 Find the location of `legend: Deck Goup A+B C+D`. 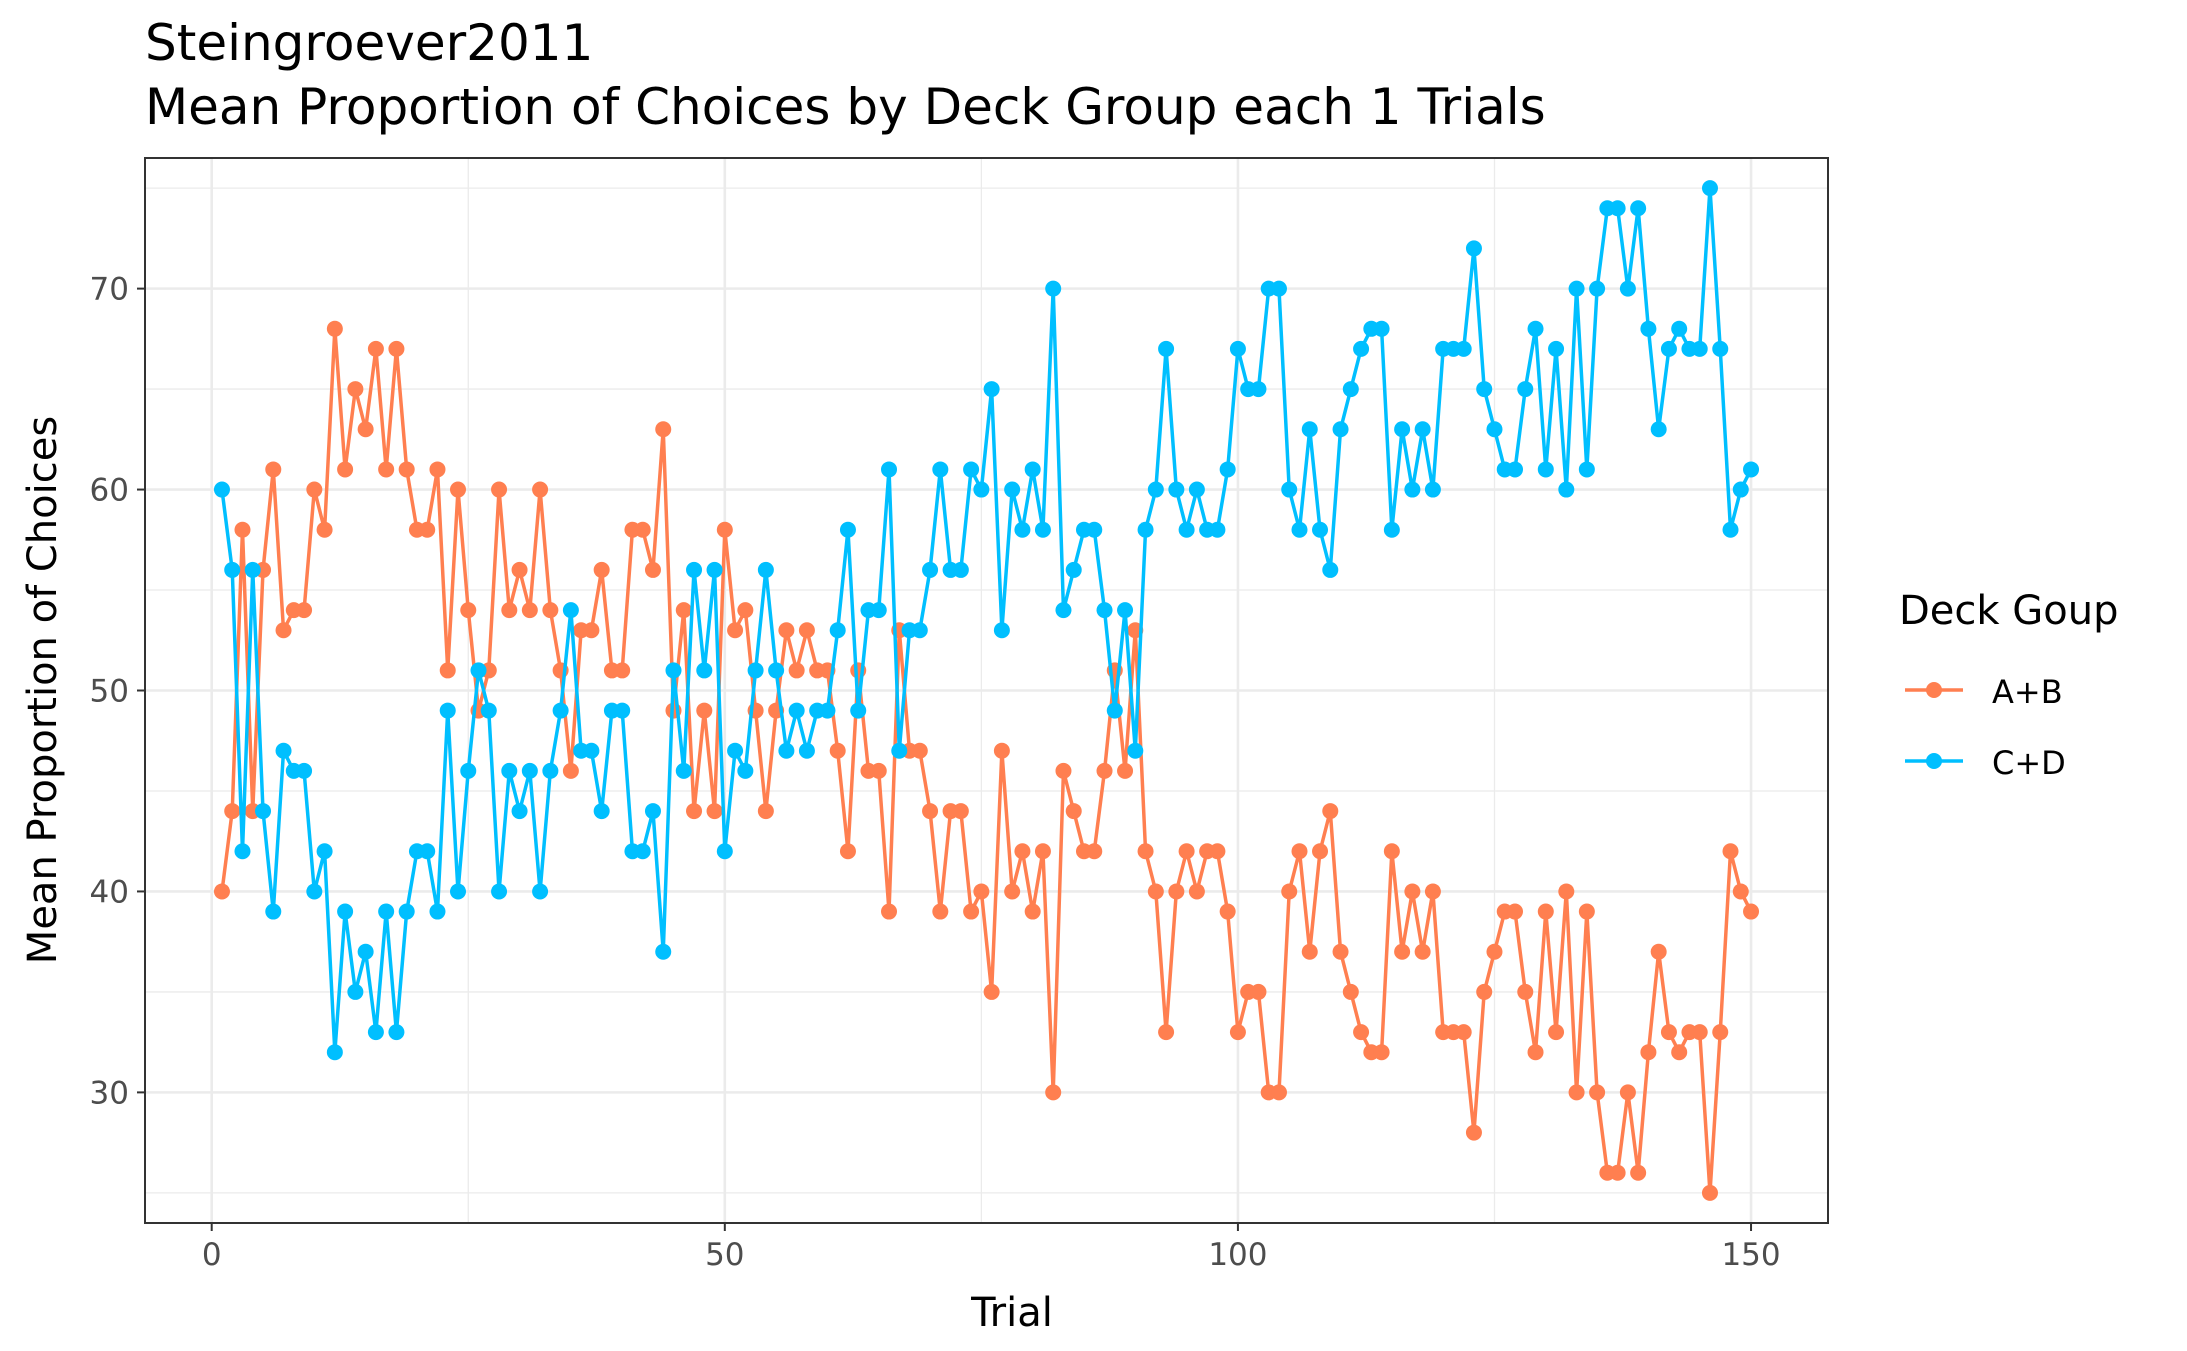

legend: Deck Goup A+B C+D is located at coordinates (2009, 685).